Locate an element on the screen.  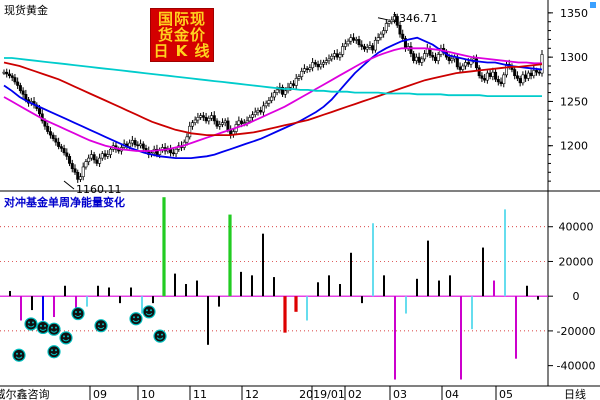
watermark-badge: 国际现 货金价 日 K 线 is located at coordinates (182, 35).